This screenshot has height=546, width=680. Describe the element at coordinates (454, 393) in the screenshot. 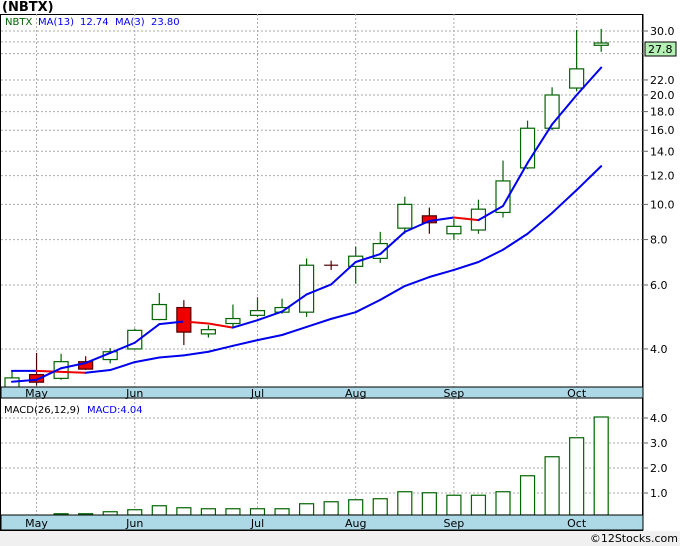

I see `month-label-top: Sep` at that location.